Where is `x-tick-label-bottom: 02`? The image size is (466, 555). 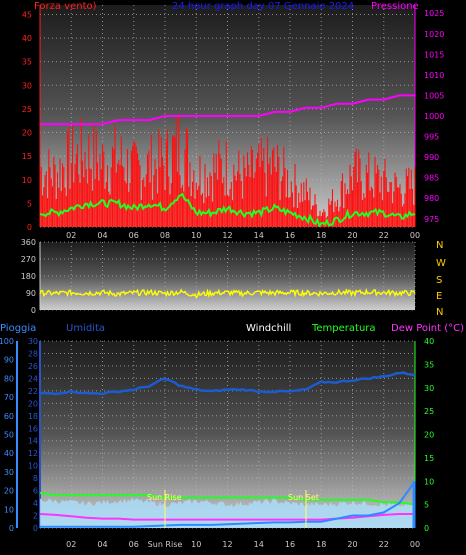
x-tick-label-bottom: 02 is located at coordinates (71, 544).